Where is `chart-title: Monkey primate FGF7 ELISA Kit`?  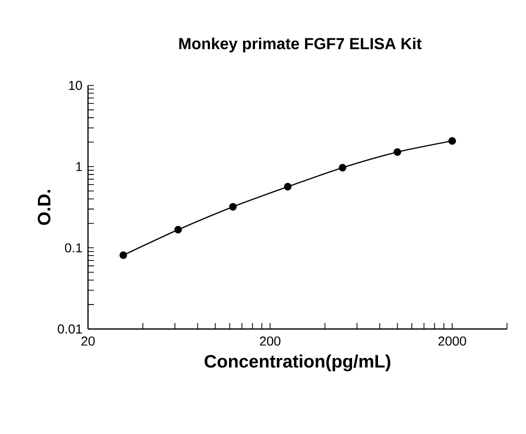 chart-title: Monkey primate FGF7 ELISA Kit is located at coordinates (300, 45).